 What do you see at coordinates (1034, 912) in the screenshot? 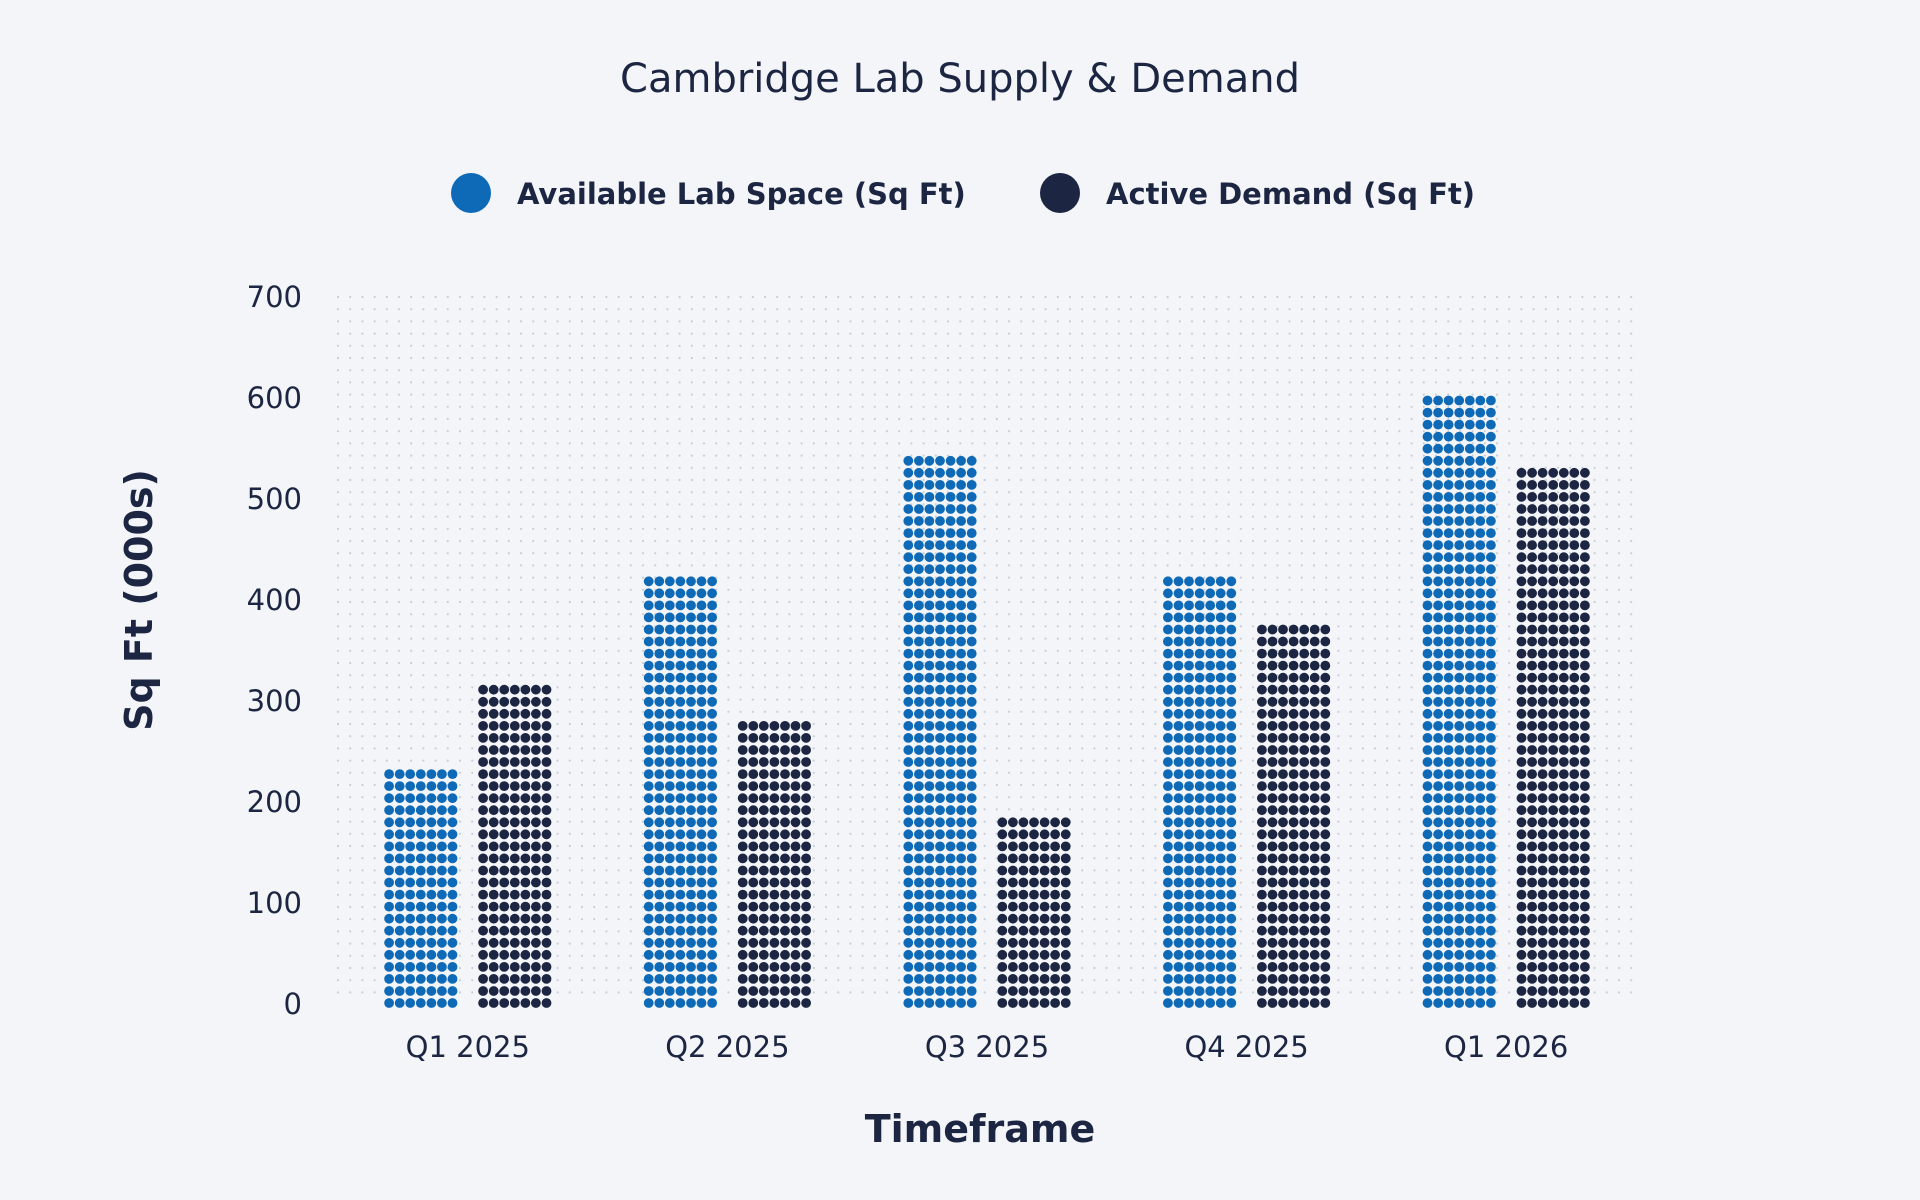
I see `bar-demand-q3-2025: Active Demand (Sq Ft) — Q3 2025: 195` at bounding box center [1034, 912].